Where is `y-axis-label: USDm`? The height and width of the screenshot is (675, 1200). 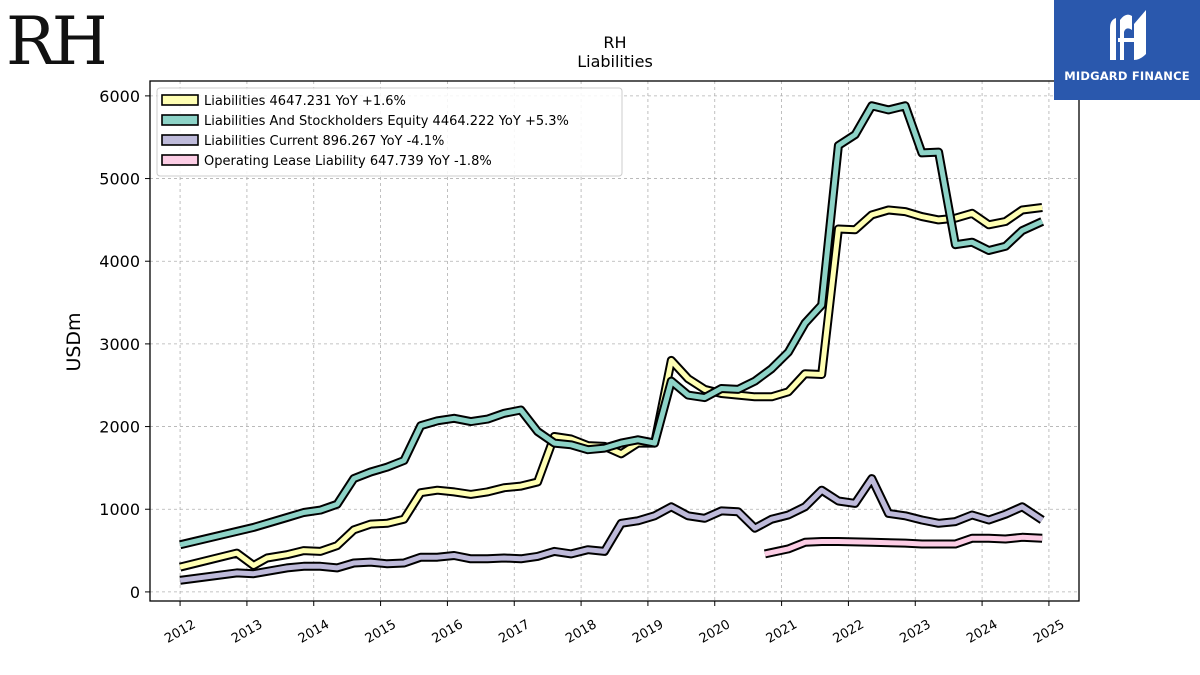
y-axis-label: USDm is located at coordinates (74, 341).